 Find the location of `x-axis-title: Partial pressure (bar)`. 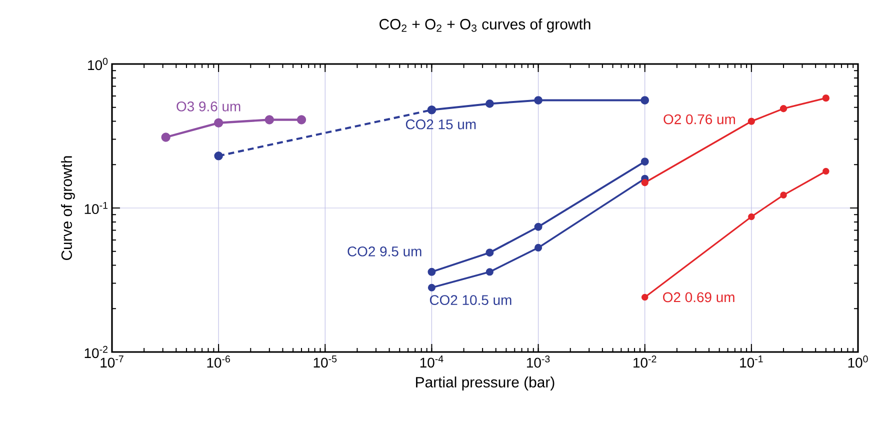

x-axis-title: Partial pressure (bar) is located at coordinates (485, 383).